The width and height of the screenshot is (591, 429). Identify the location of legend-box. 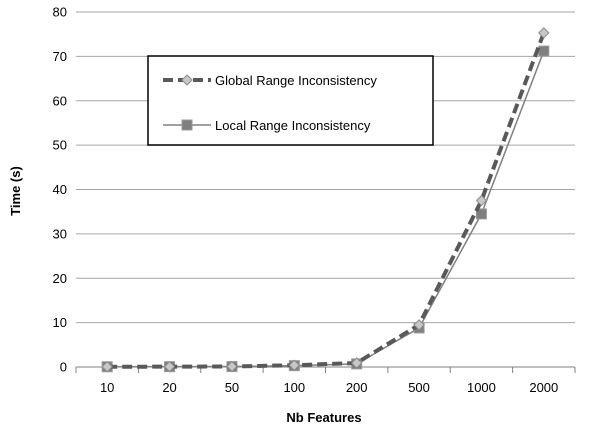
(290, 100).